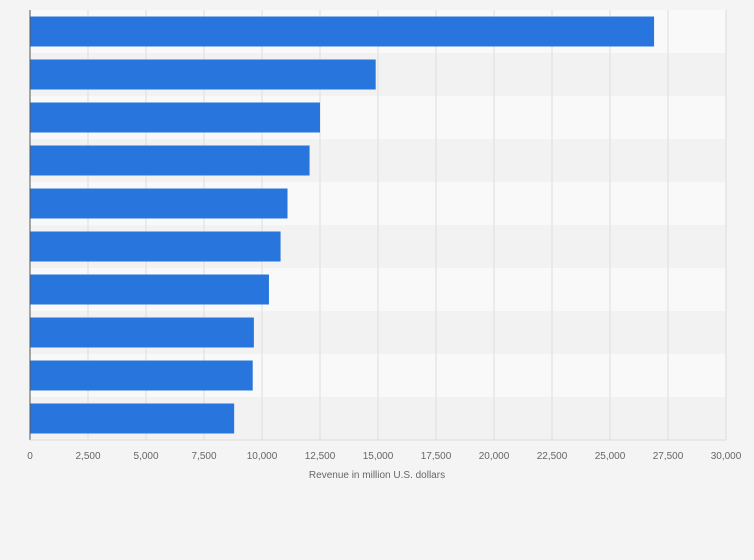  What do you see at coordinates (145, 456) in the screenshot?
I see `x-tick-label: 5,000` at bounding box center [145, 456].